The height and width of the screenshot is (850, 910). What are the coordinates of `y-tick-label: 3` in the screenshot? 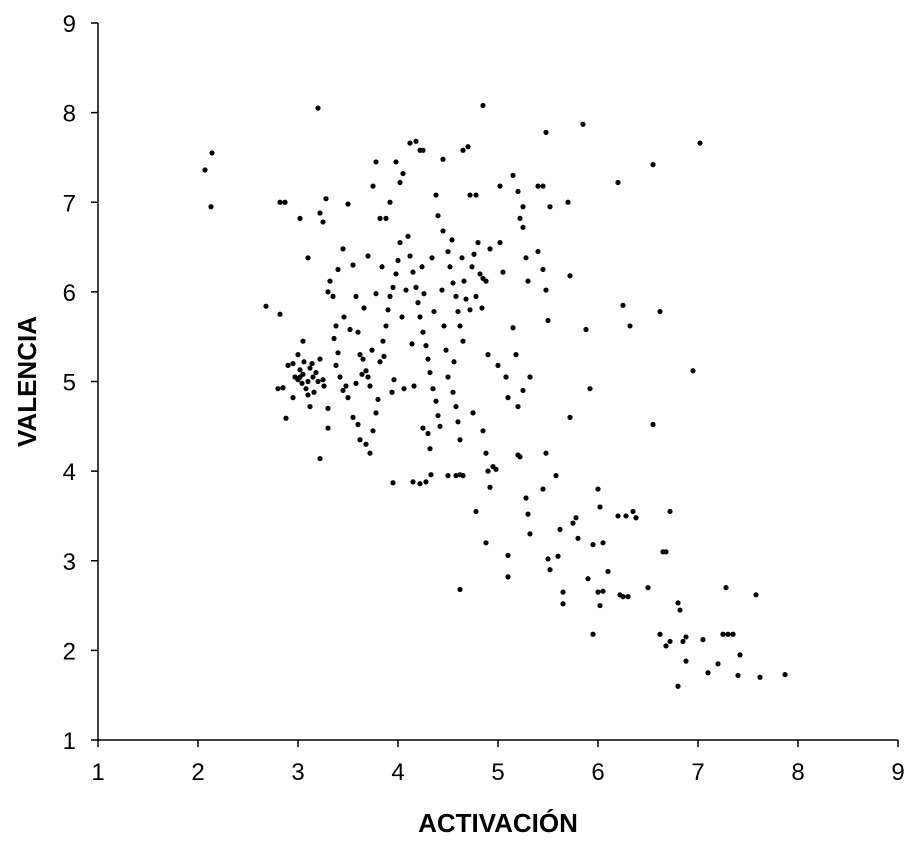 It's located at (69, 562).